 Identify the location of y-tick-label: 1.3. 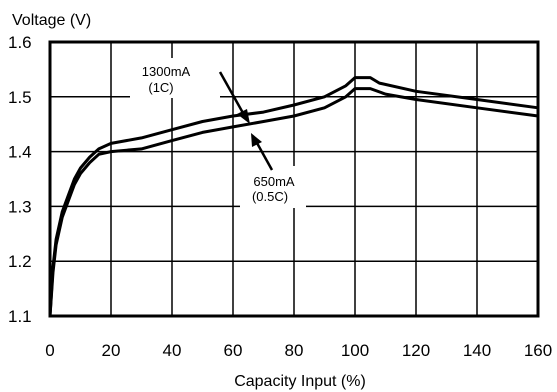
(20, 206).